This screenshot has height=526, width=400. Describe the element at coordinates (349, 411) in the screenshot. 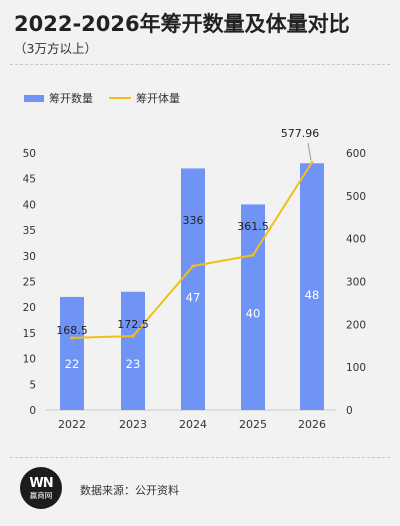

I see `y-right-tick-label: 0` at that location.